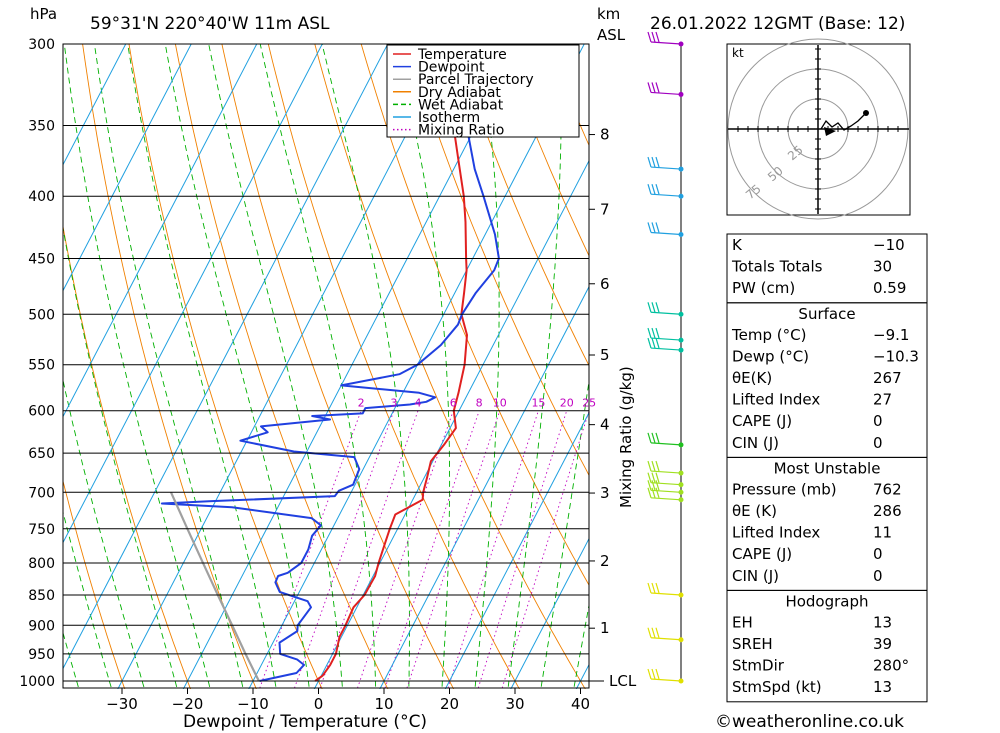 This screenshot has width=1000, height=733. What do you see at coordinates (866, 113) in the screenshot?
I see `hodograph-end-dot` at bounding box center [866, 113].